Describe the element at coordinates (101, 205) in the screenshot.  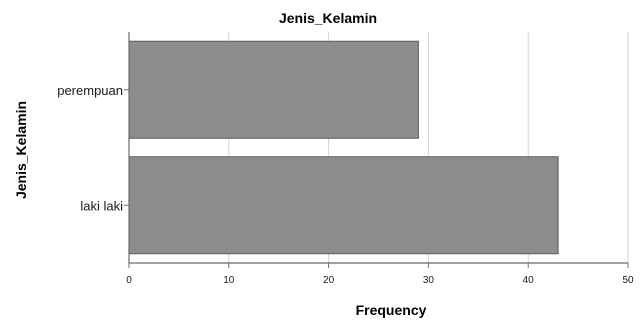
I see `y-tick-label: laki laki` at that location.